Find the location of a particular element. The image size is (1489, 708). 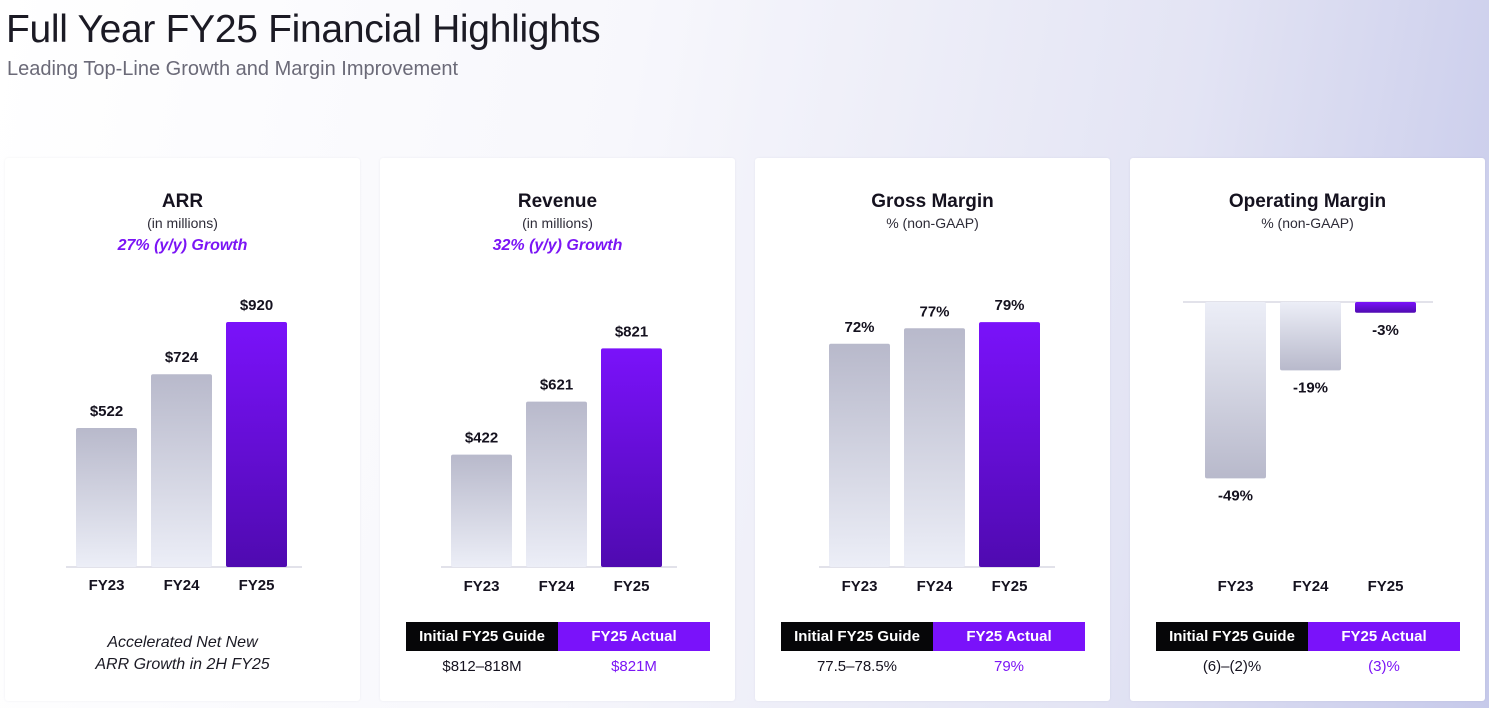

bar-value-label: $821 is located at coordinates (631, 331).